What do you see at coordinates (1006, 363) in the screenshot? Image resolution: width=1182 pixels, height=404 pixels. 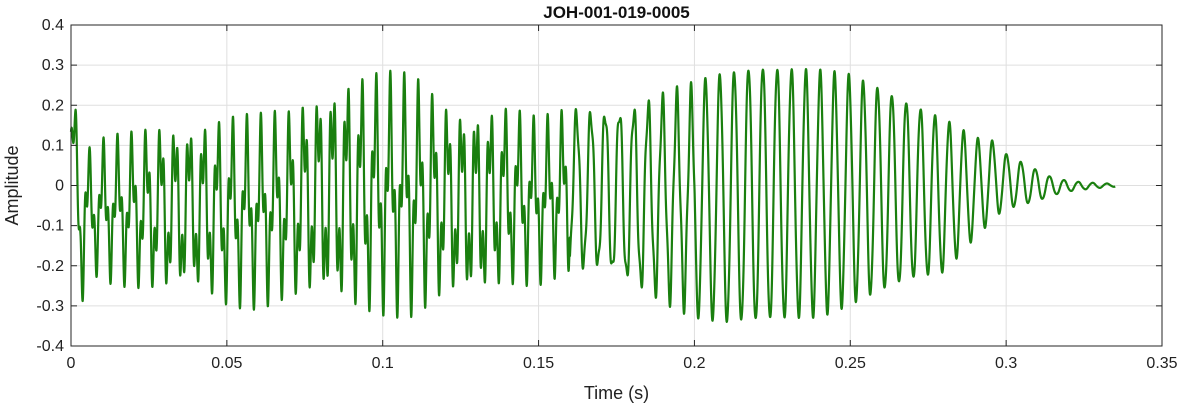 I see `x-tick-label: 0.3` at bounding box center [1006, 363].